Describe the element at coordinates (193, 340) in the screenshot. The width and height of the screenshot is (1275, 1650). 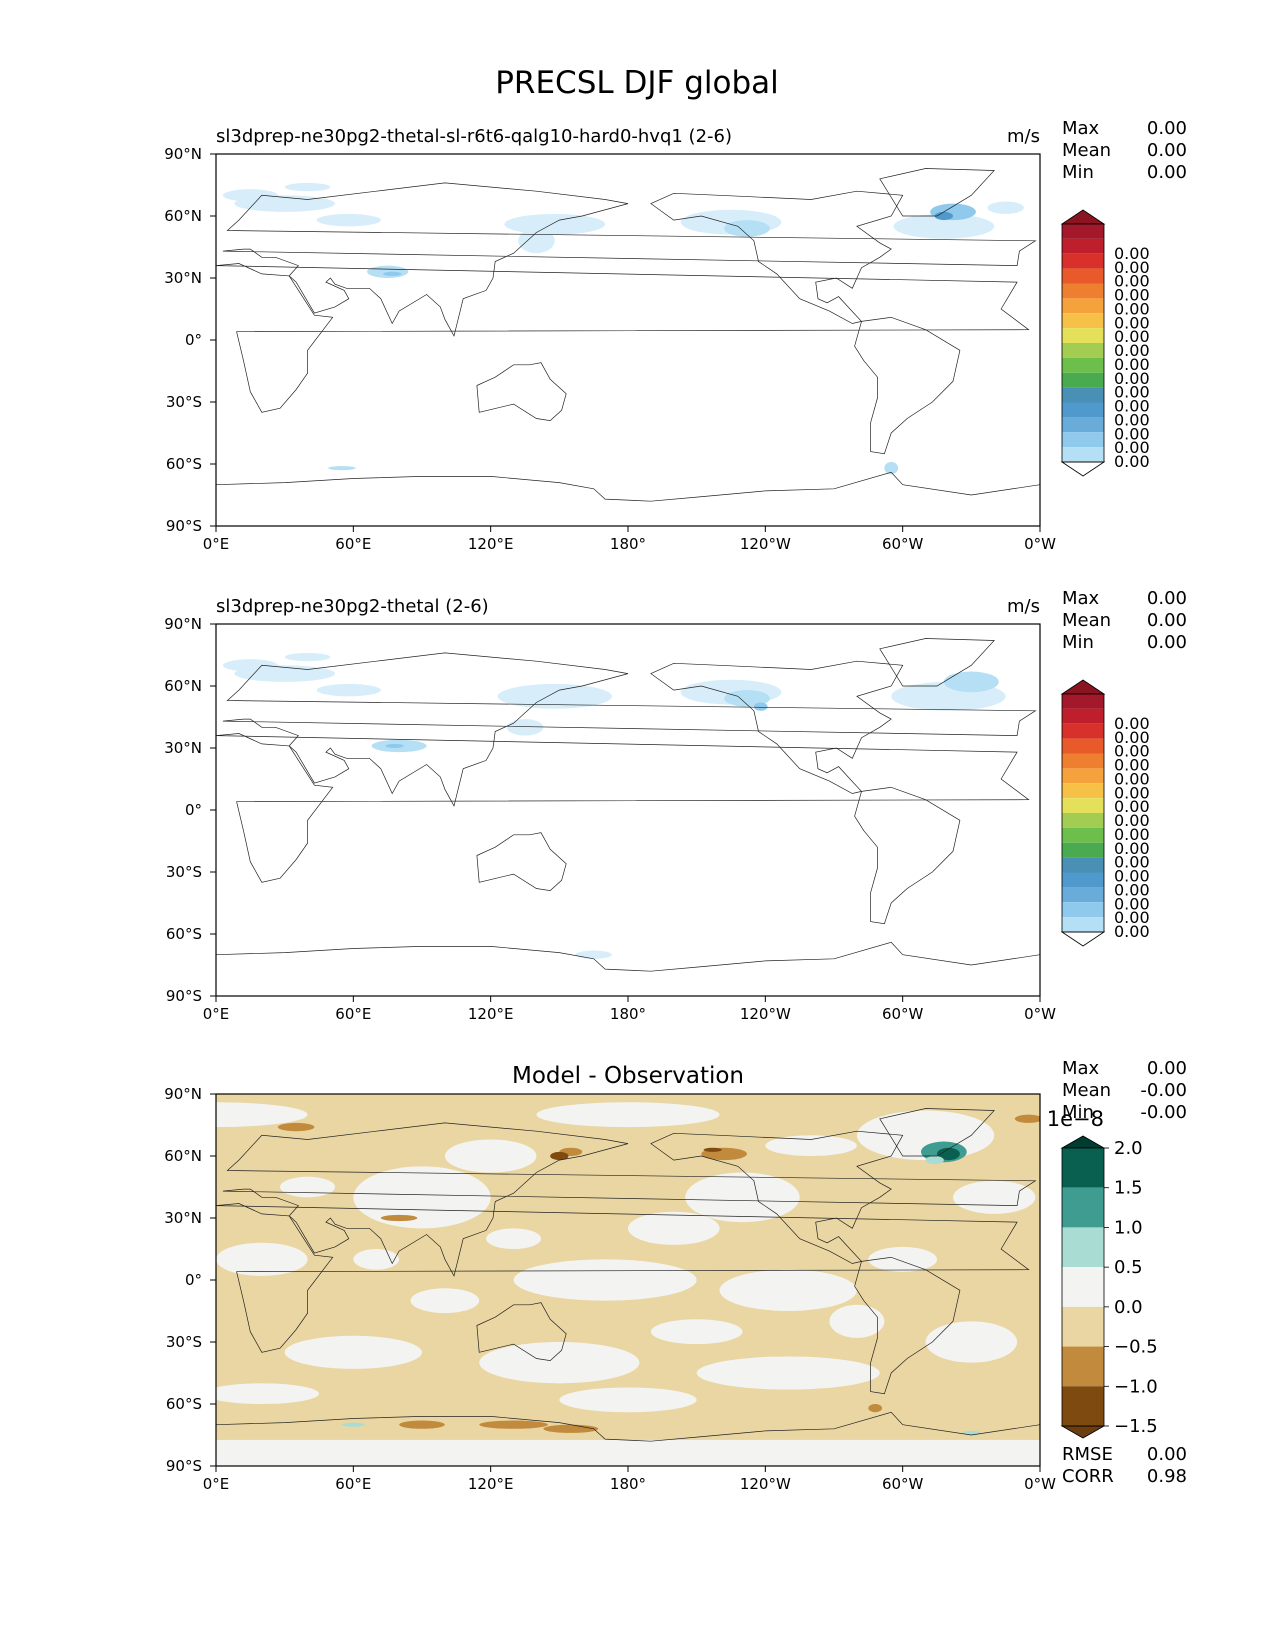
I see `y-tick-label: 0°` at that location.